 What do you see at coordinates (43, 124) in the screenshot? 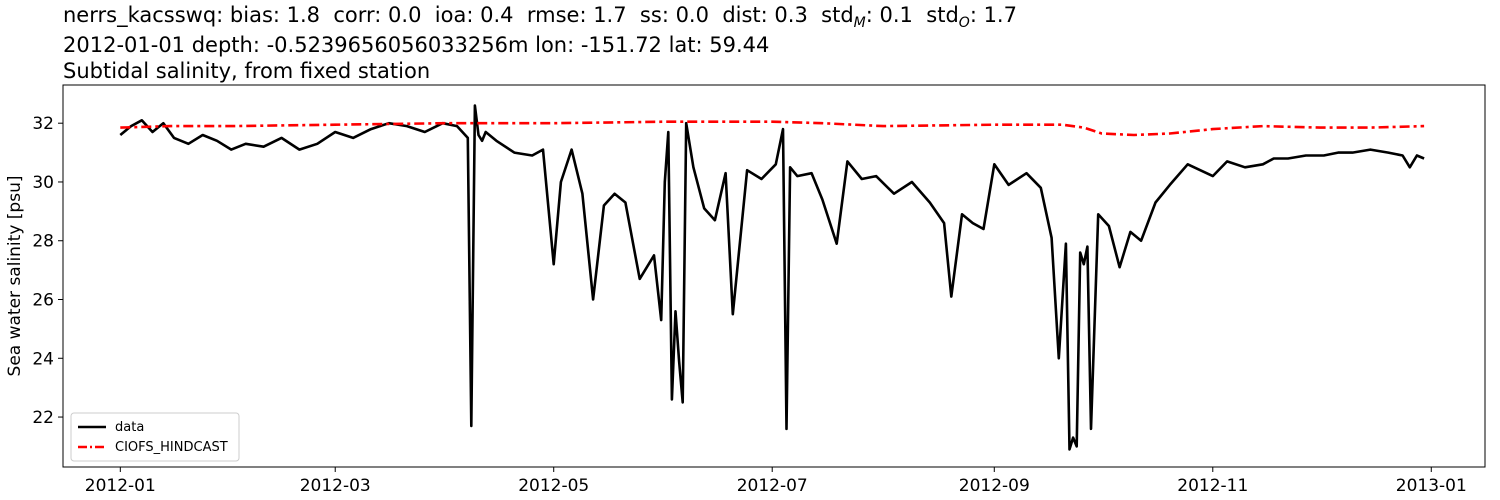
I see `y-tick-label: 32` at bounding box center [43, 124].